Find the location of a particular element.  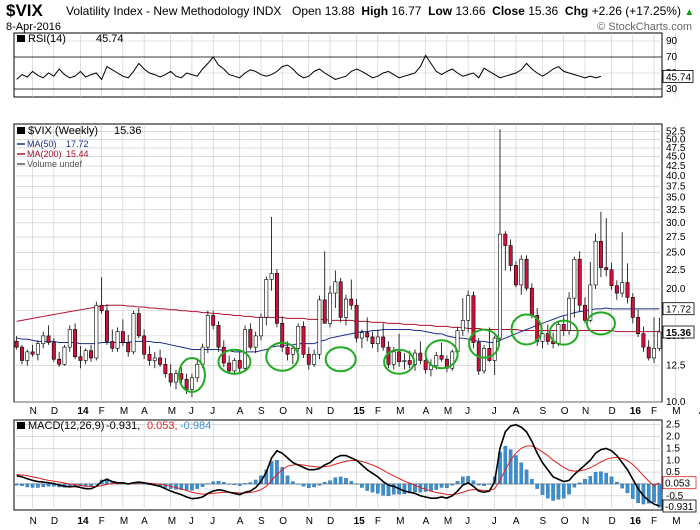

price-value-label: 15.36 is located at coordinates (128, 131).